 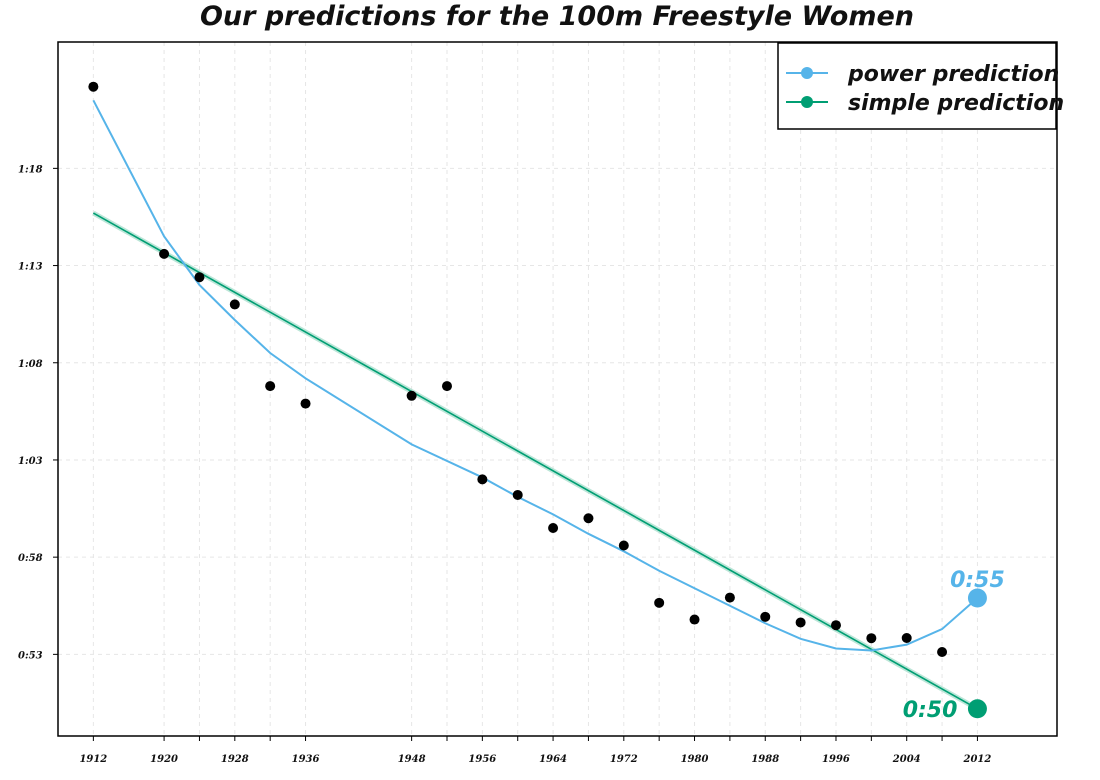 What do you see at coordinates (953, 74) in the screenshot?
I see `legend-label: power prediction` at bounding box center [953, 74].